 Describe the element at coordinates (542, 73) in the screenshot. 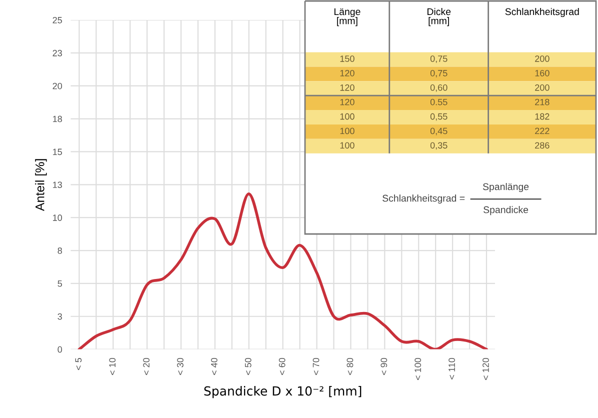

I see `text: 160` at that location.